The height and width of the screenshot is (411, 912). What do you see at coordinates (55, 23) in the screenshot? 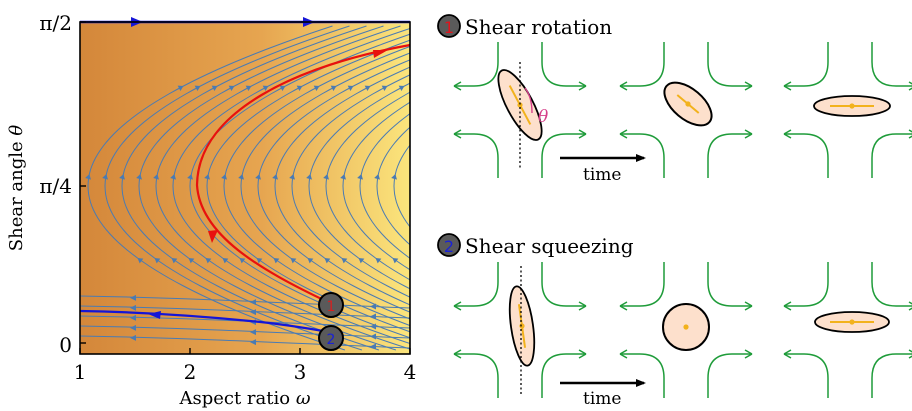
I see `y-tick-pi2: π/2` at bounding box center [55, 23].